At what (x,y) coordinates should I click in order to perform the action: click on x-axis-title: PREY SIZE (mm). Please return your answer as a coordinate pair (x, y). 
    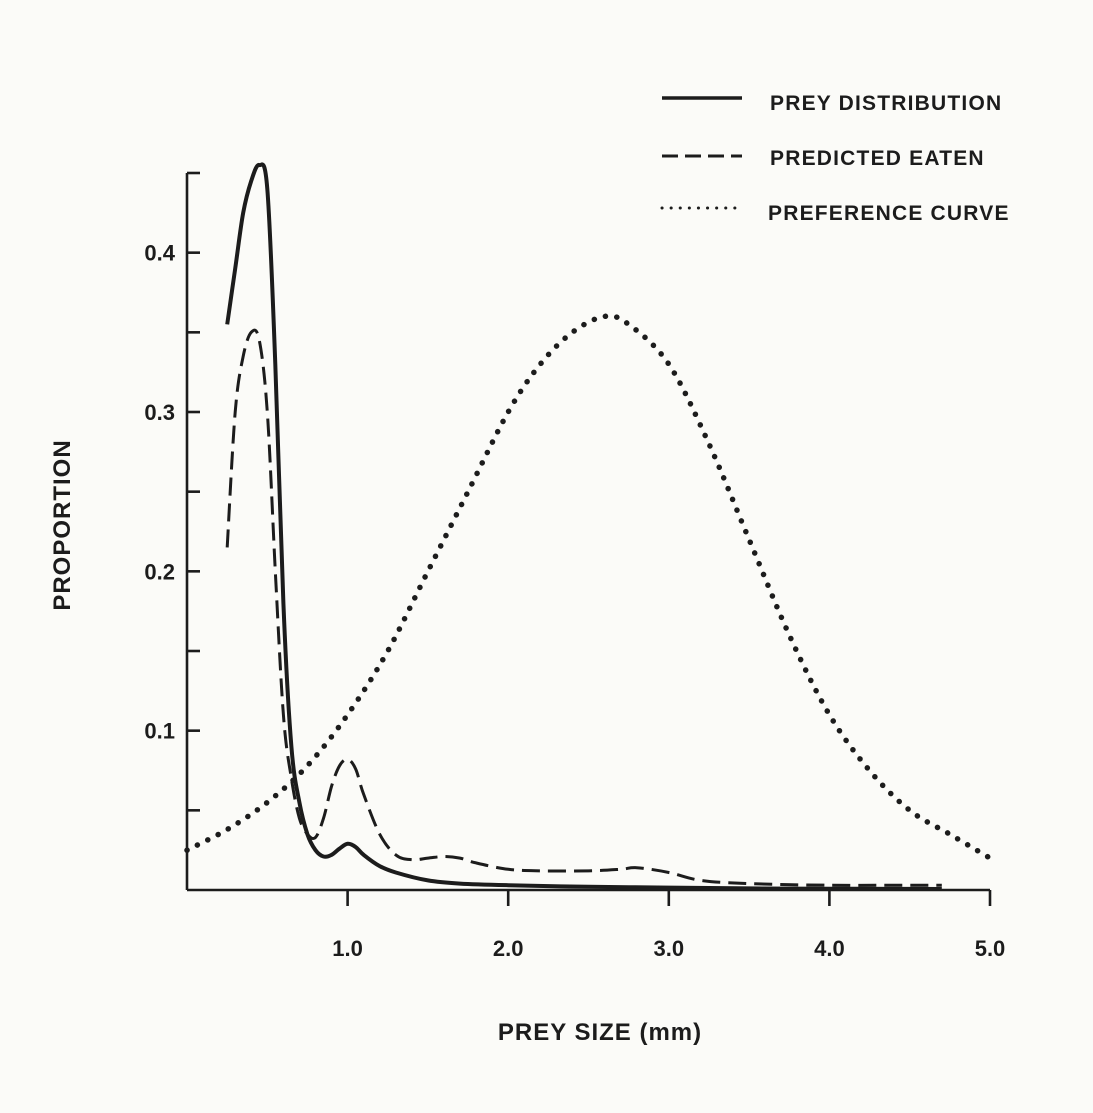
    Looking at the image, I should click on (600, 1032).